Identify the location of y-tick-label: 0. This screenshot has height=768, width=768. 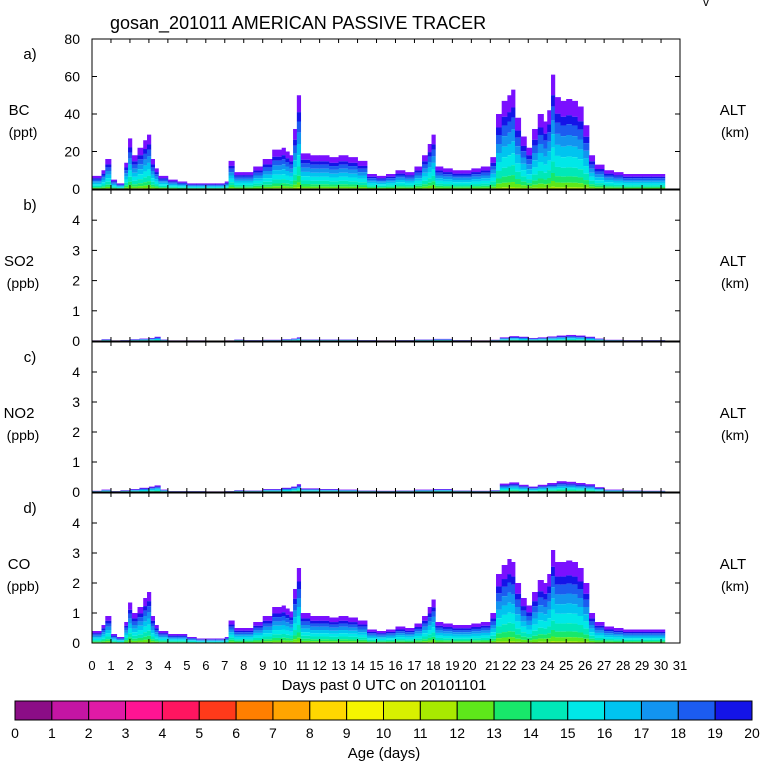
(76, 189).